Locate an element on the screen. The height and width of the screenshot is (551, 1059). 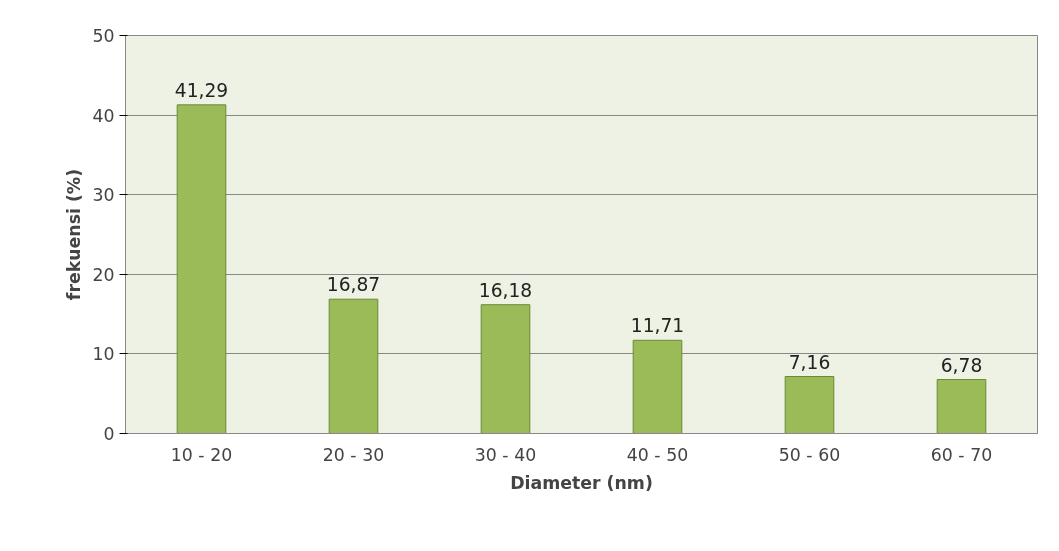
x-axis-title: Diameter (nm) is located at coordinates (581, 482).